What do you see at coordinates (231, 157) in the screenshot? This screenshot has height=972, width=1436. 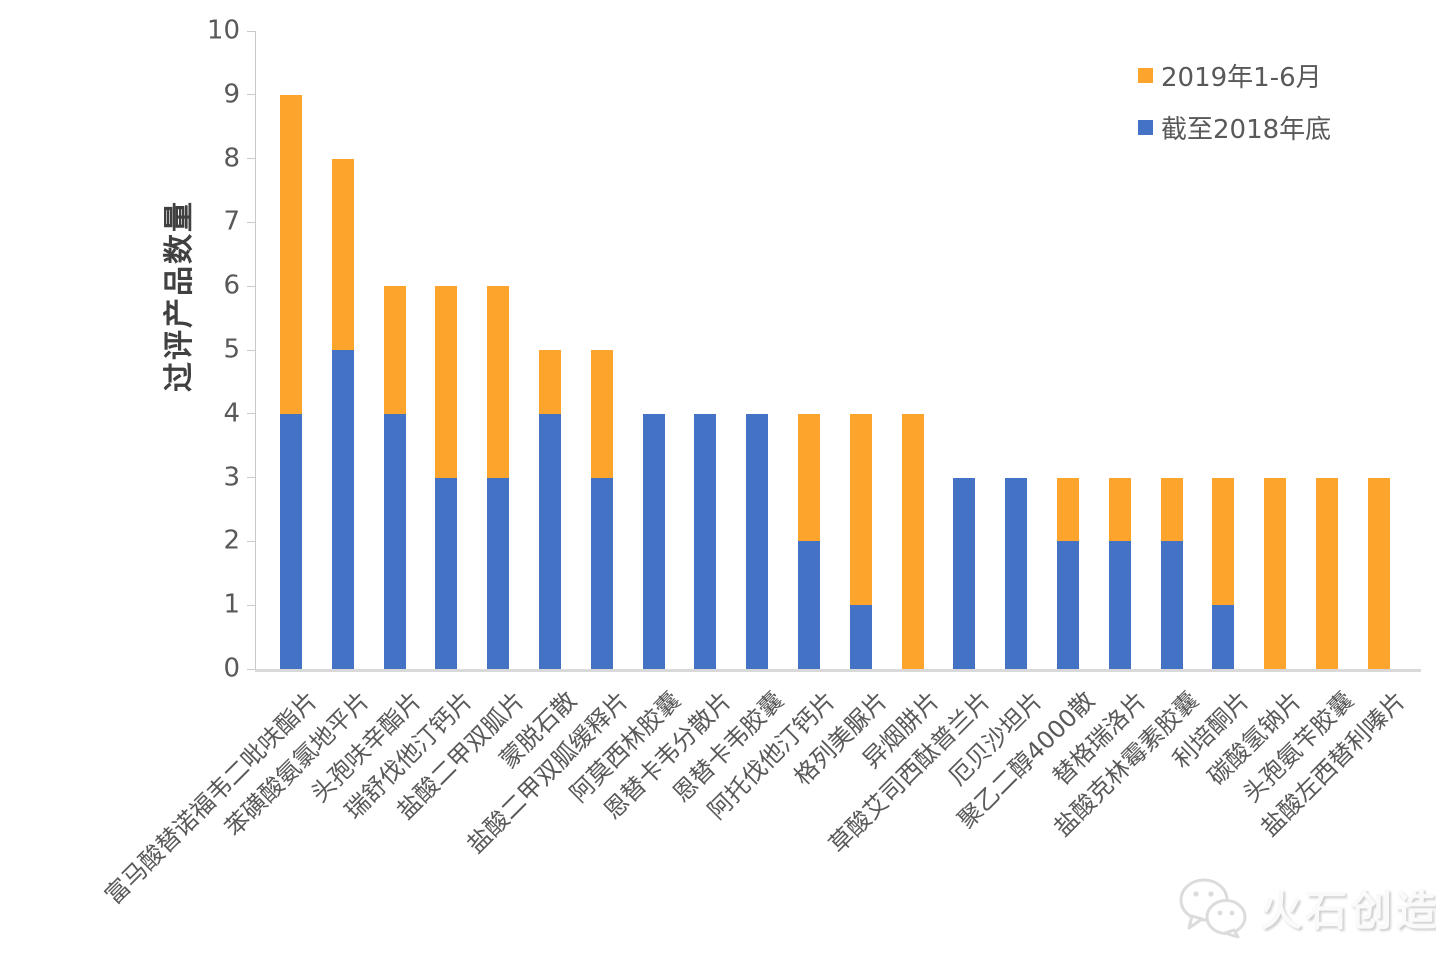 I see `y-tick-label: 8` at bounding box center [231, 157].